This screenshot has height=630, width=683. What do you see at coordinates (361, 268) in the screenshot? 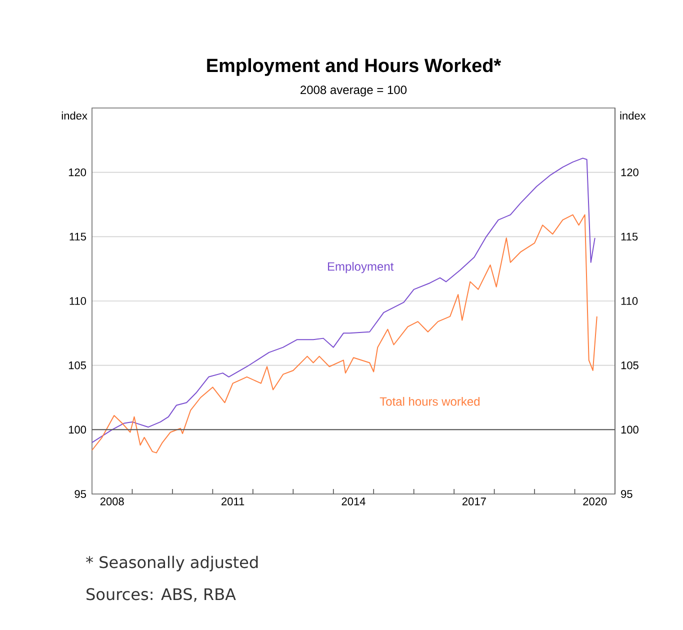
I see `text: Employment` at bounding box center [361, 268].